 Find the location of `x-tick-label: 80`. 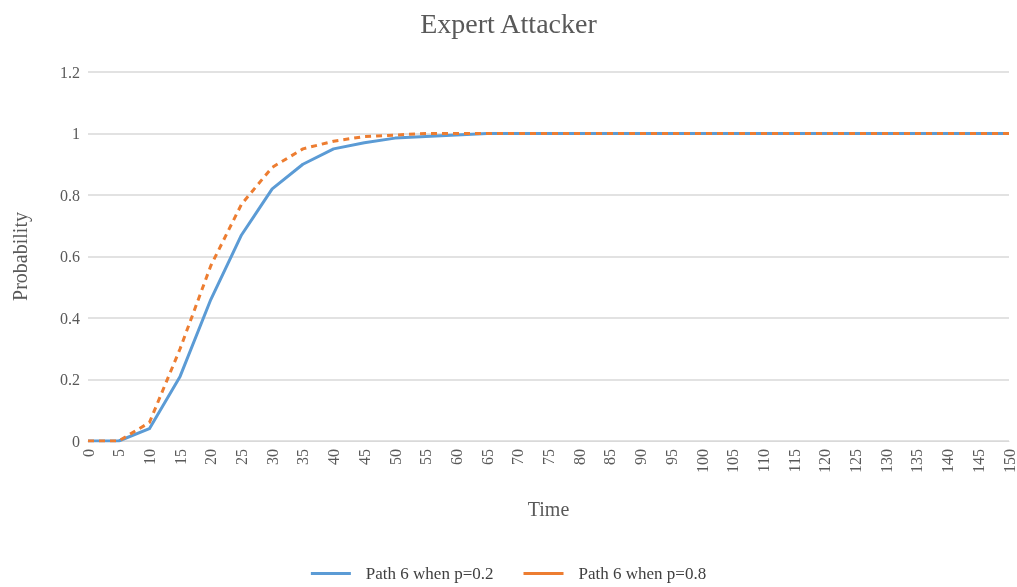

x-tick-label: 80 is located at coordinates (579, 457).